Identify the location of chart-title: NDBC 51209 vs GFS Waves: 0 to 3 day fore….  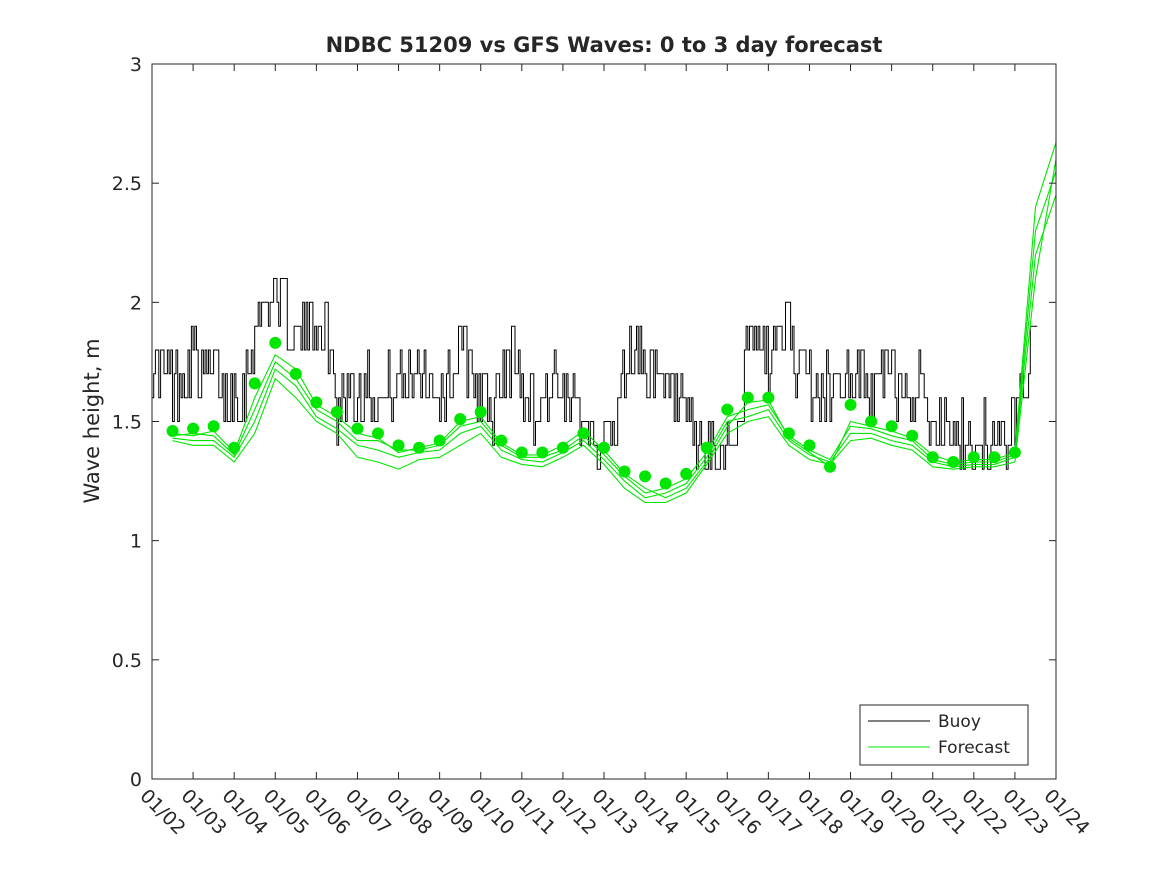
(604, 45).